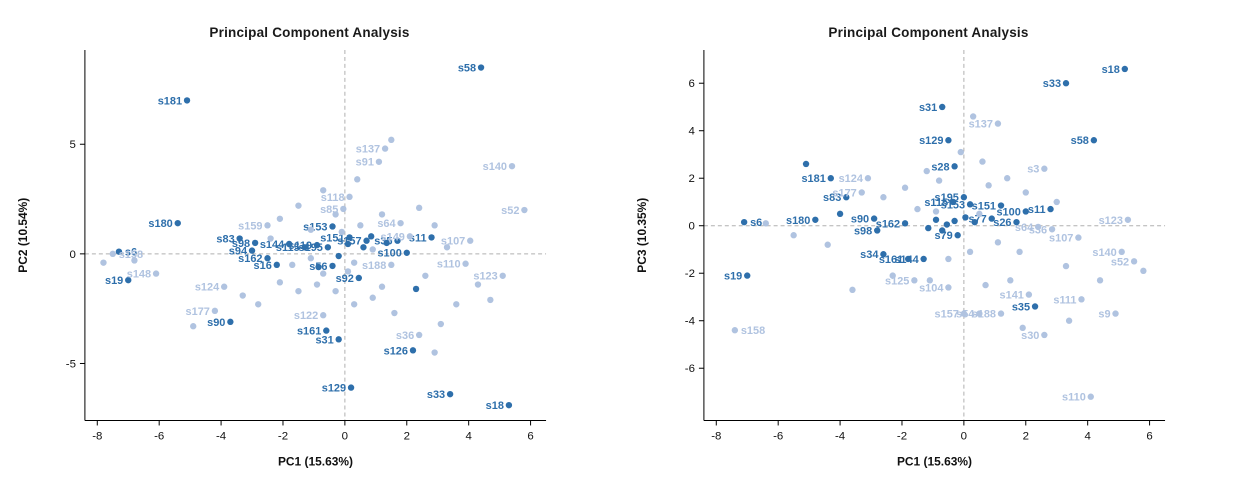 Image resolution: width=1238 pixels, height=500 pixels. What do you see at coordinates (869, 255) in the screenshot?
I see `point-label: s34` at bounding box center [869, 255].